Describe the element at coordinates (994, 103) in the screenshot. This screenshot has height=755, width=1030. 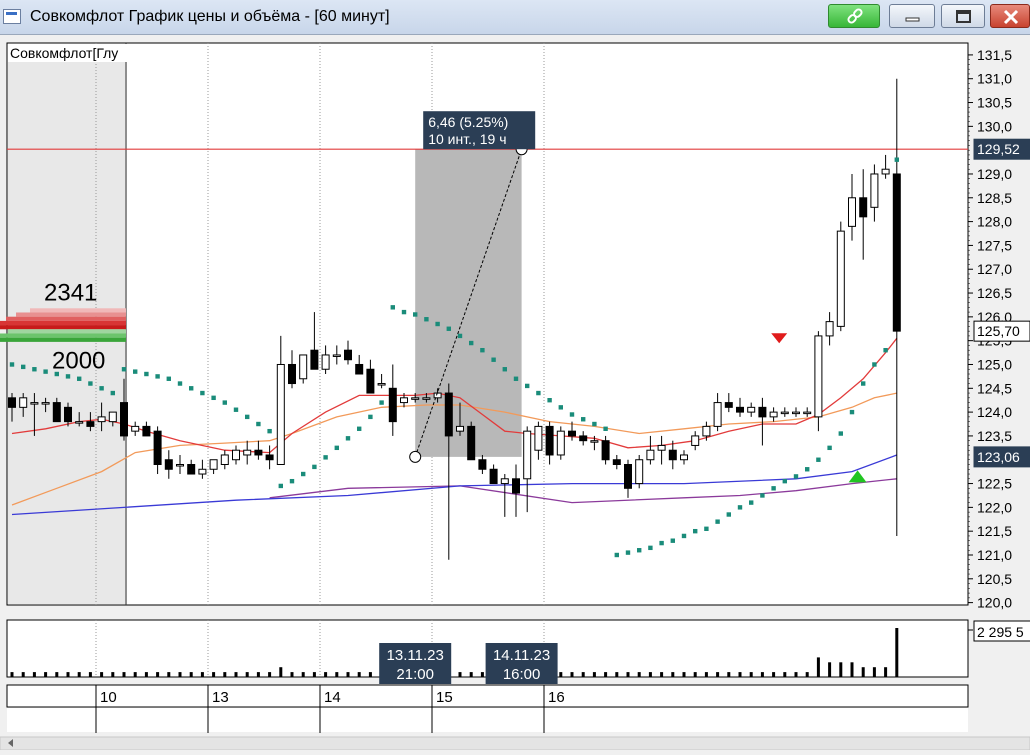
I see `y-tick-label: 130,5` at that location.